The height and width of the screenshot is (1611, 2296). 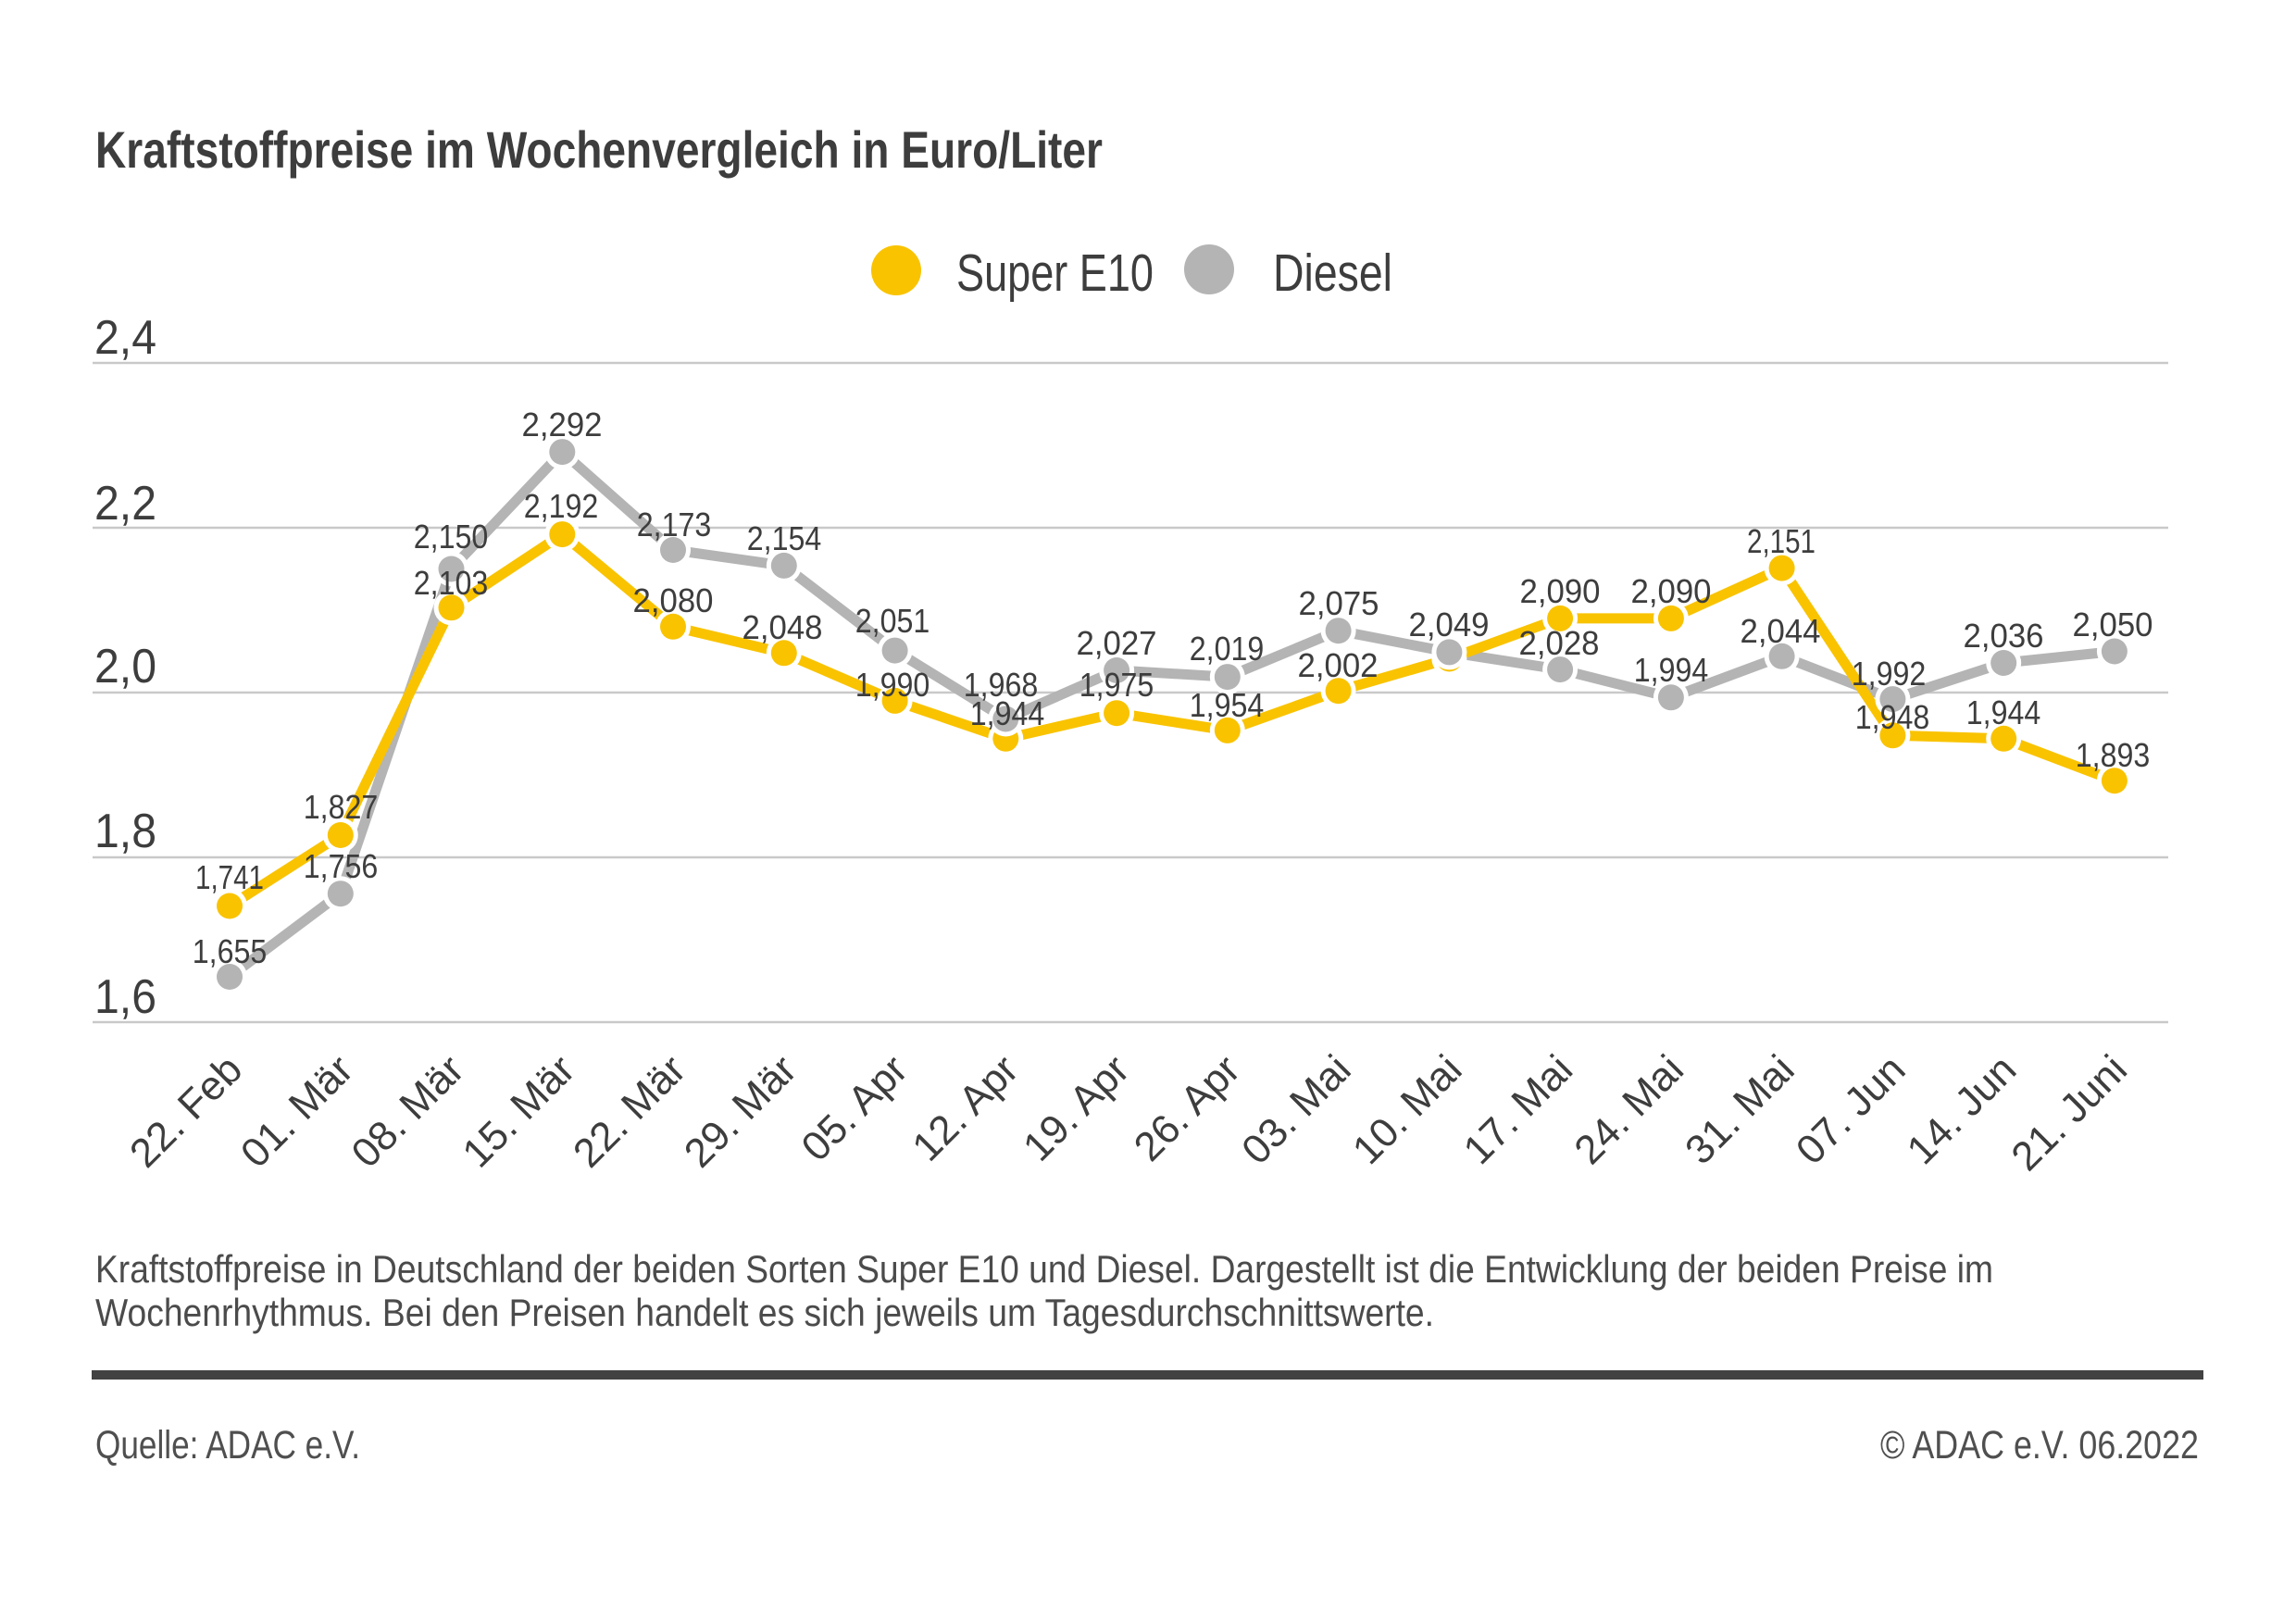 What do you see at coordinates (125, 831) in the screenshot?
I see `svg-text: 1,8` at bounding box center [125, 831].